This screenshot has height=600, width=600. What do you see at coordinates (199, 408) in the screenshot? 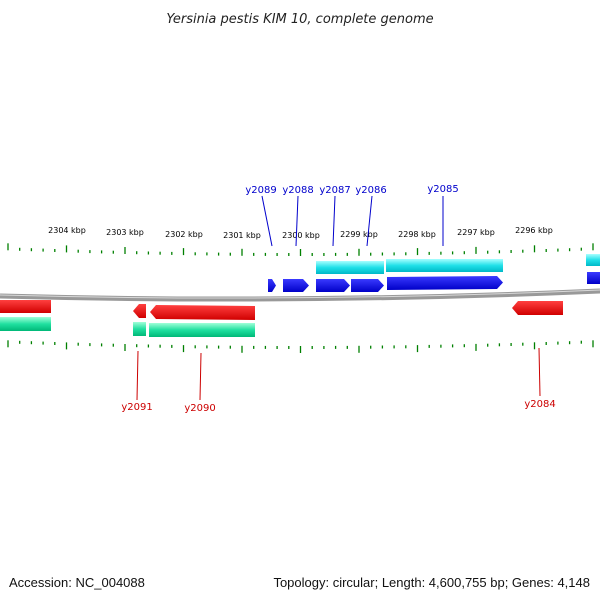
I see `gene-label-y2090: y2090` at bounding box center [199, 408].